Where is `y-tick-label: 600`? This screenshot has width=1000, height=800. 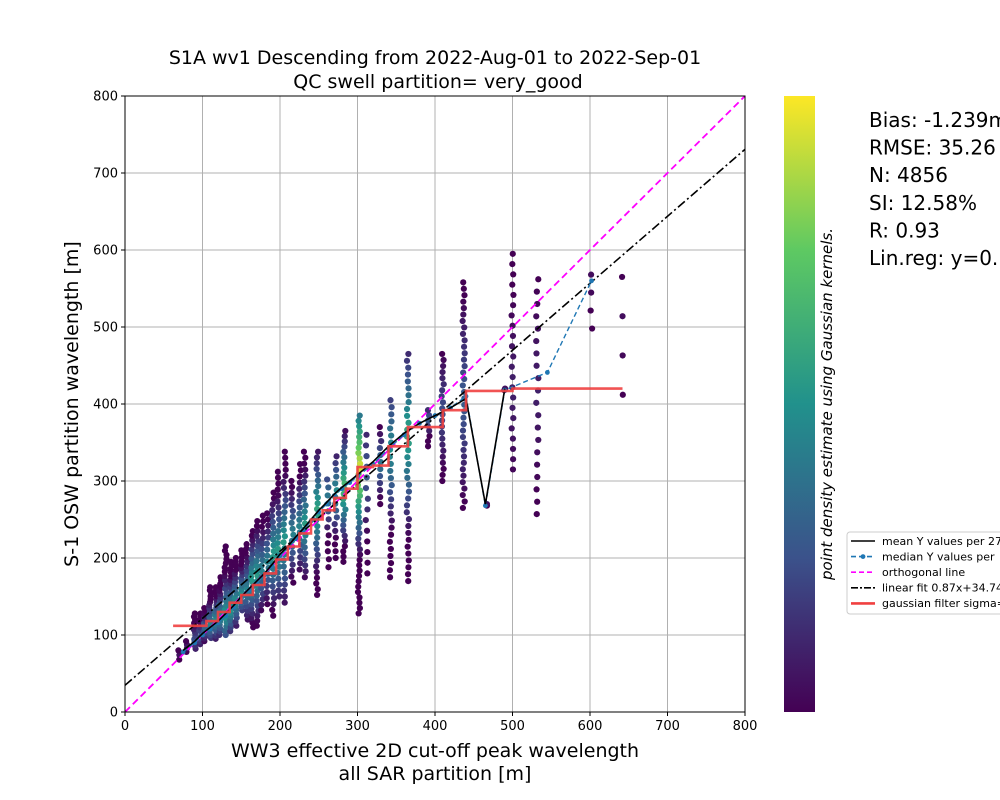 y-tick-label: 600 is located at coordinates (105, 251).